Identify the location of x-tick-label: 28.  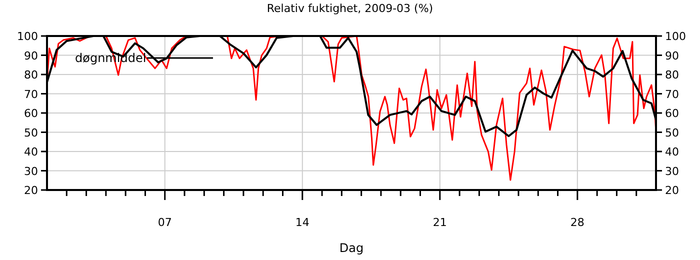
(577, 222).